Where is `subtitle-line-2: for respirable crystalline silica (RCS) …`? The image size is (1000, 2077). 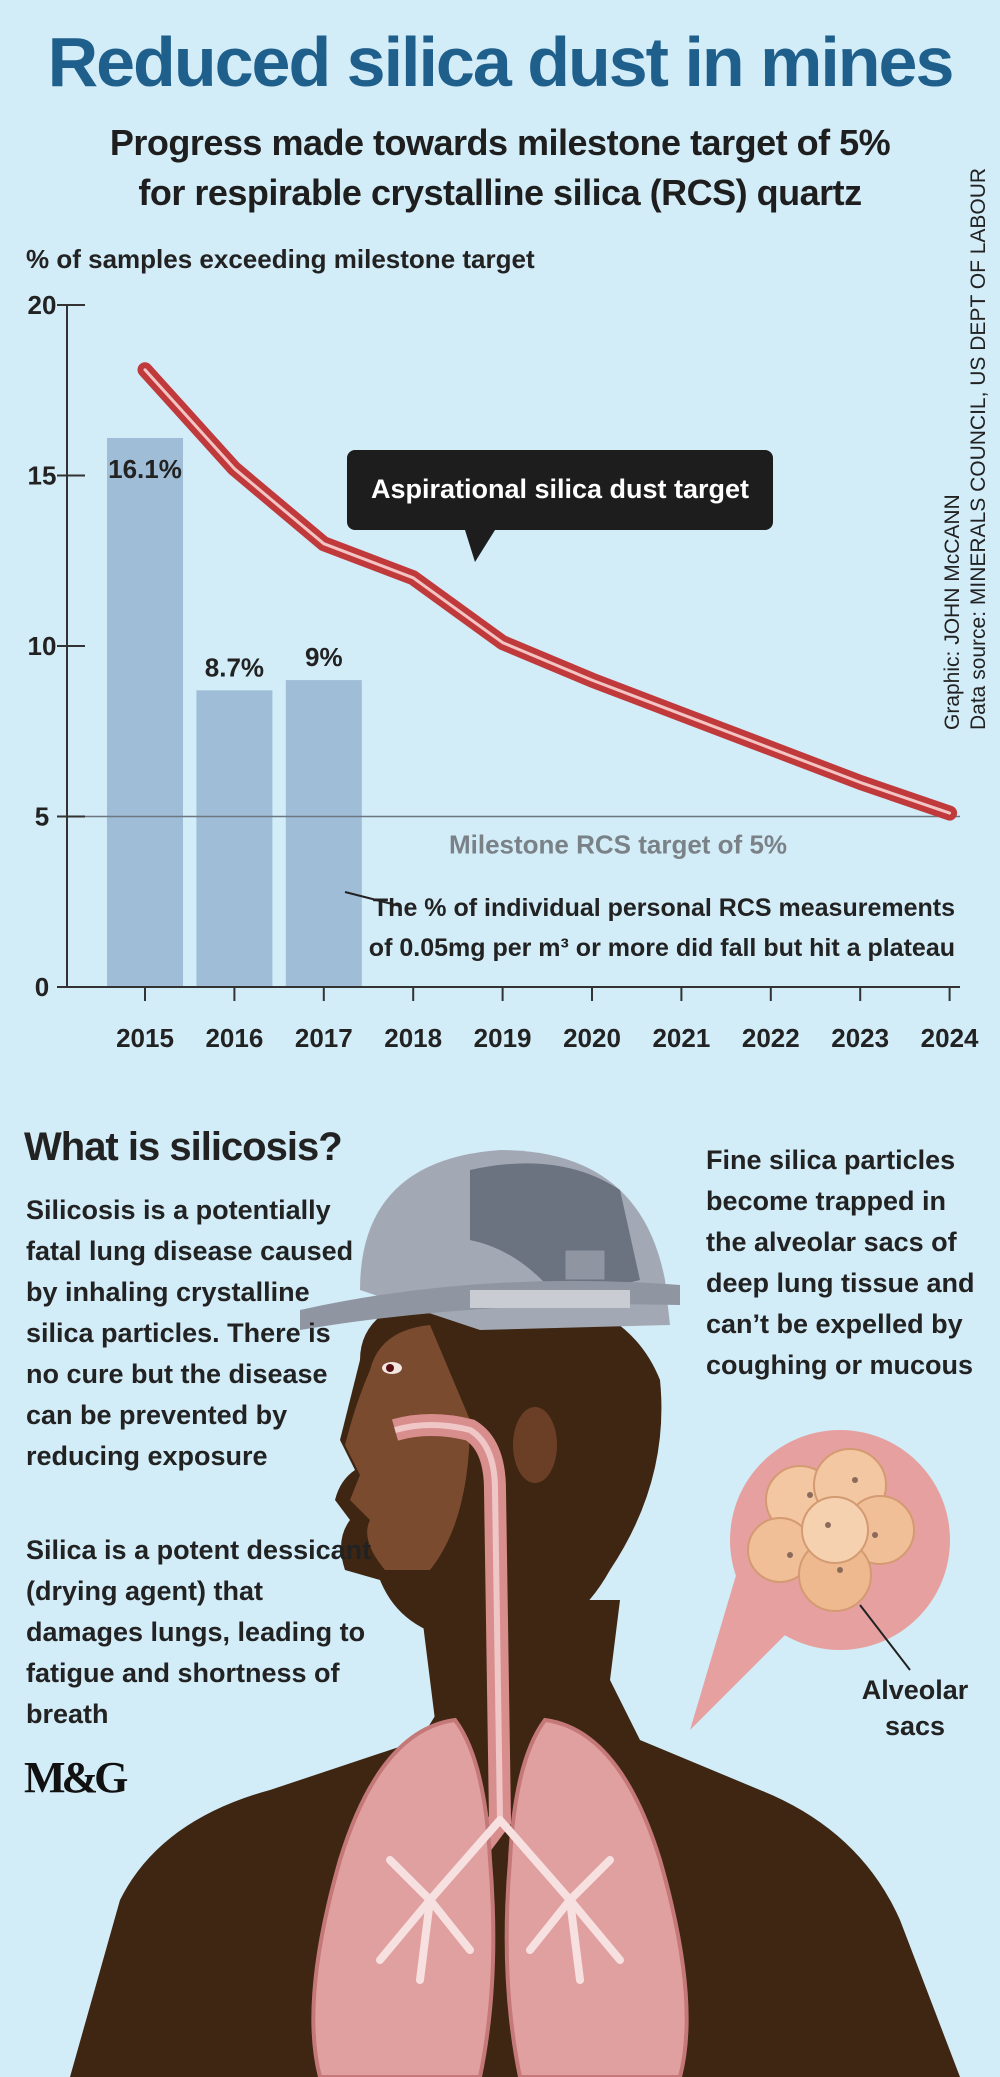
subtitle-line-2: for respirable crystalline silica (RCS) … is located at coordinates (500, 192).